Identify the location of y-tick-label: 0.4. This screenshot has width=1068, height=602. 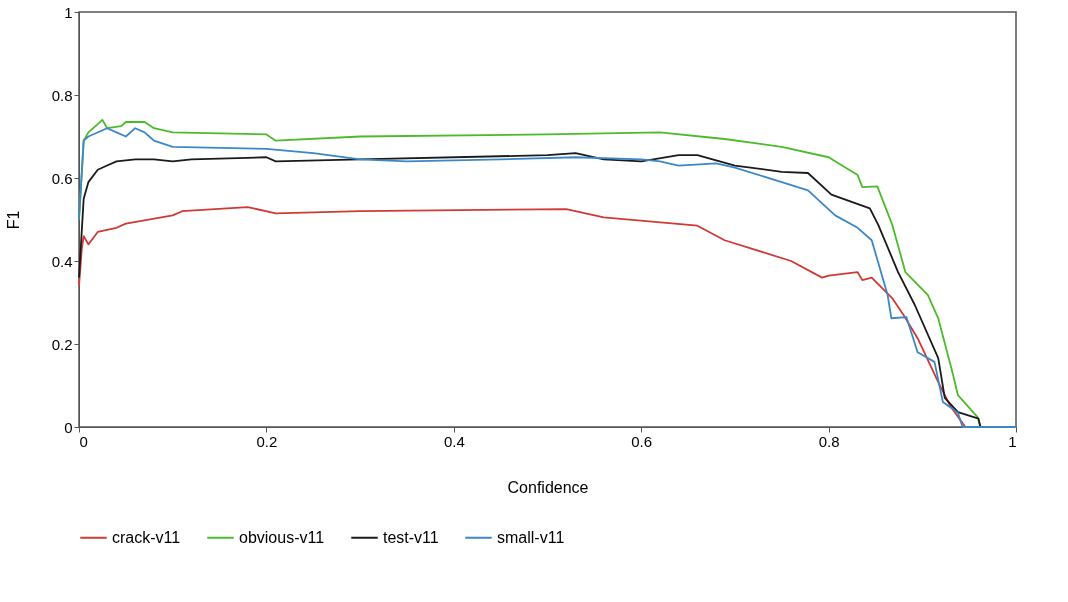
(62, 261).